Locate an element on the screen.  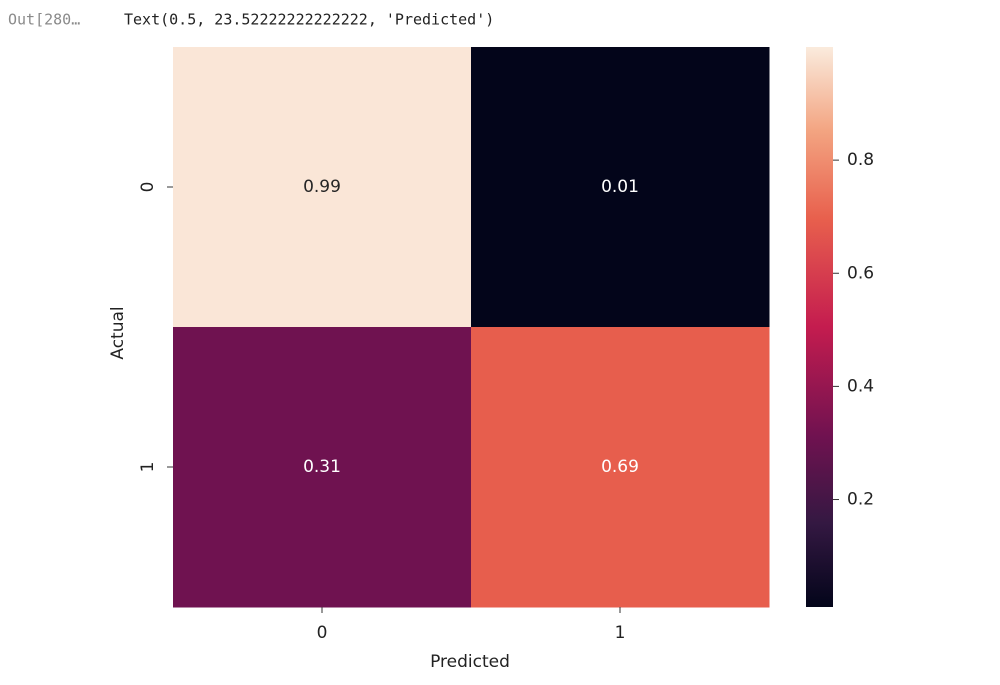
colorbar-tick-label: 0.2 is located at coordinates (860, 500).